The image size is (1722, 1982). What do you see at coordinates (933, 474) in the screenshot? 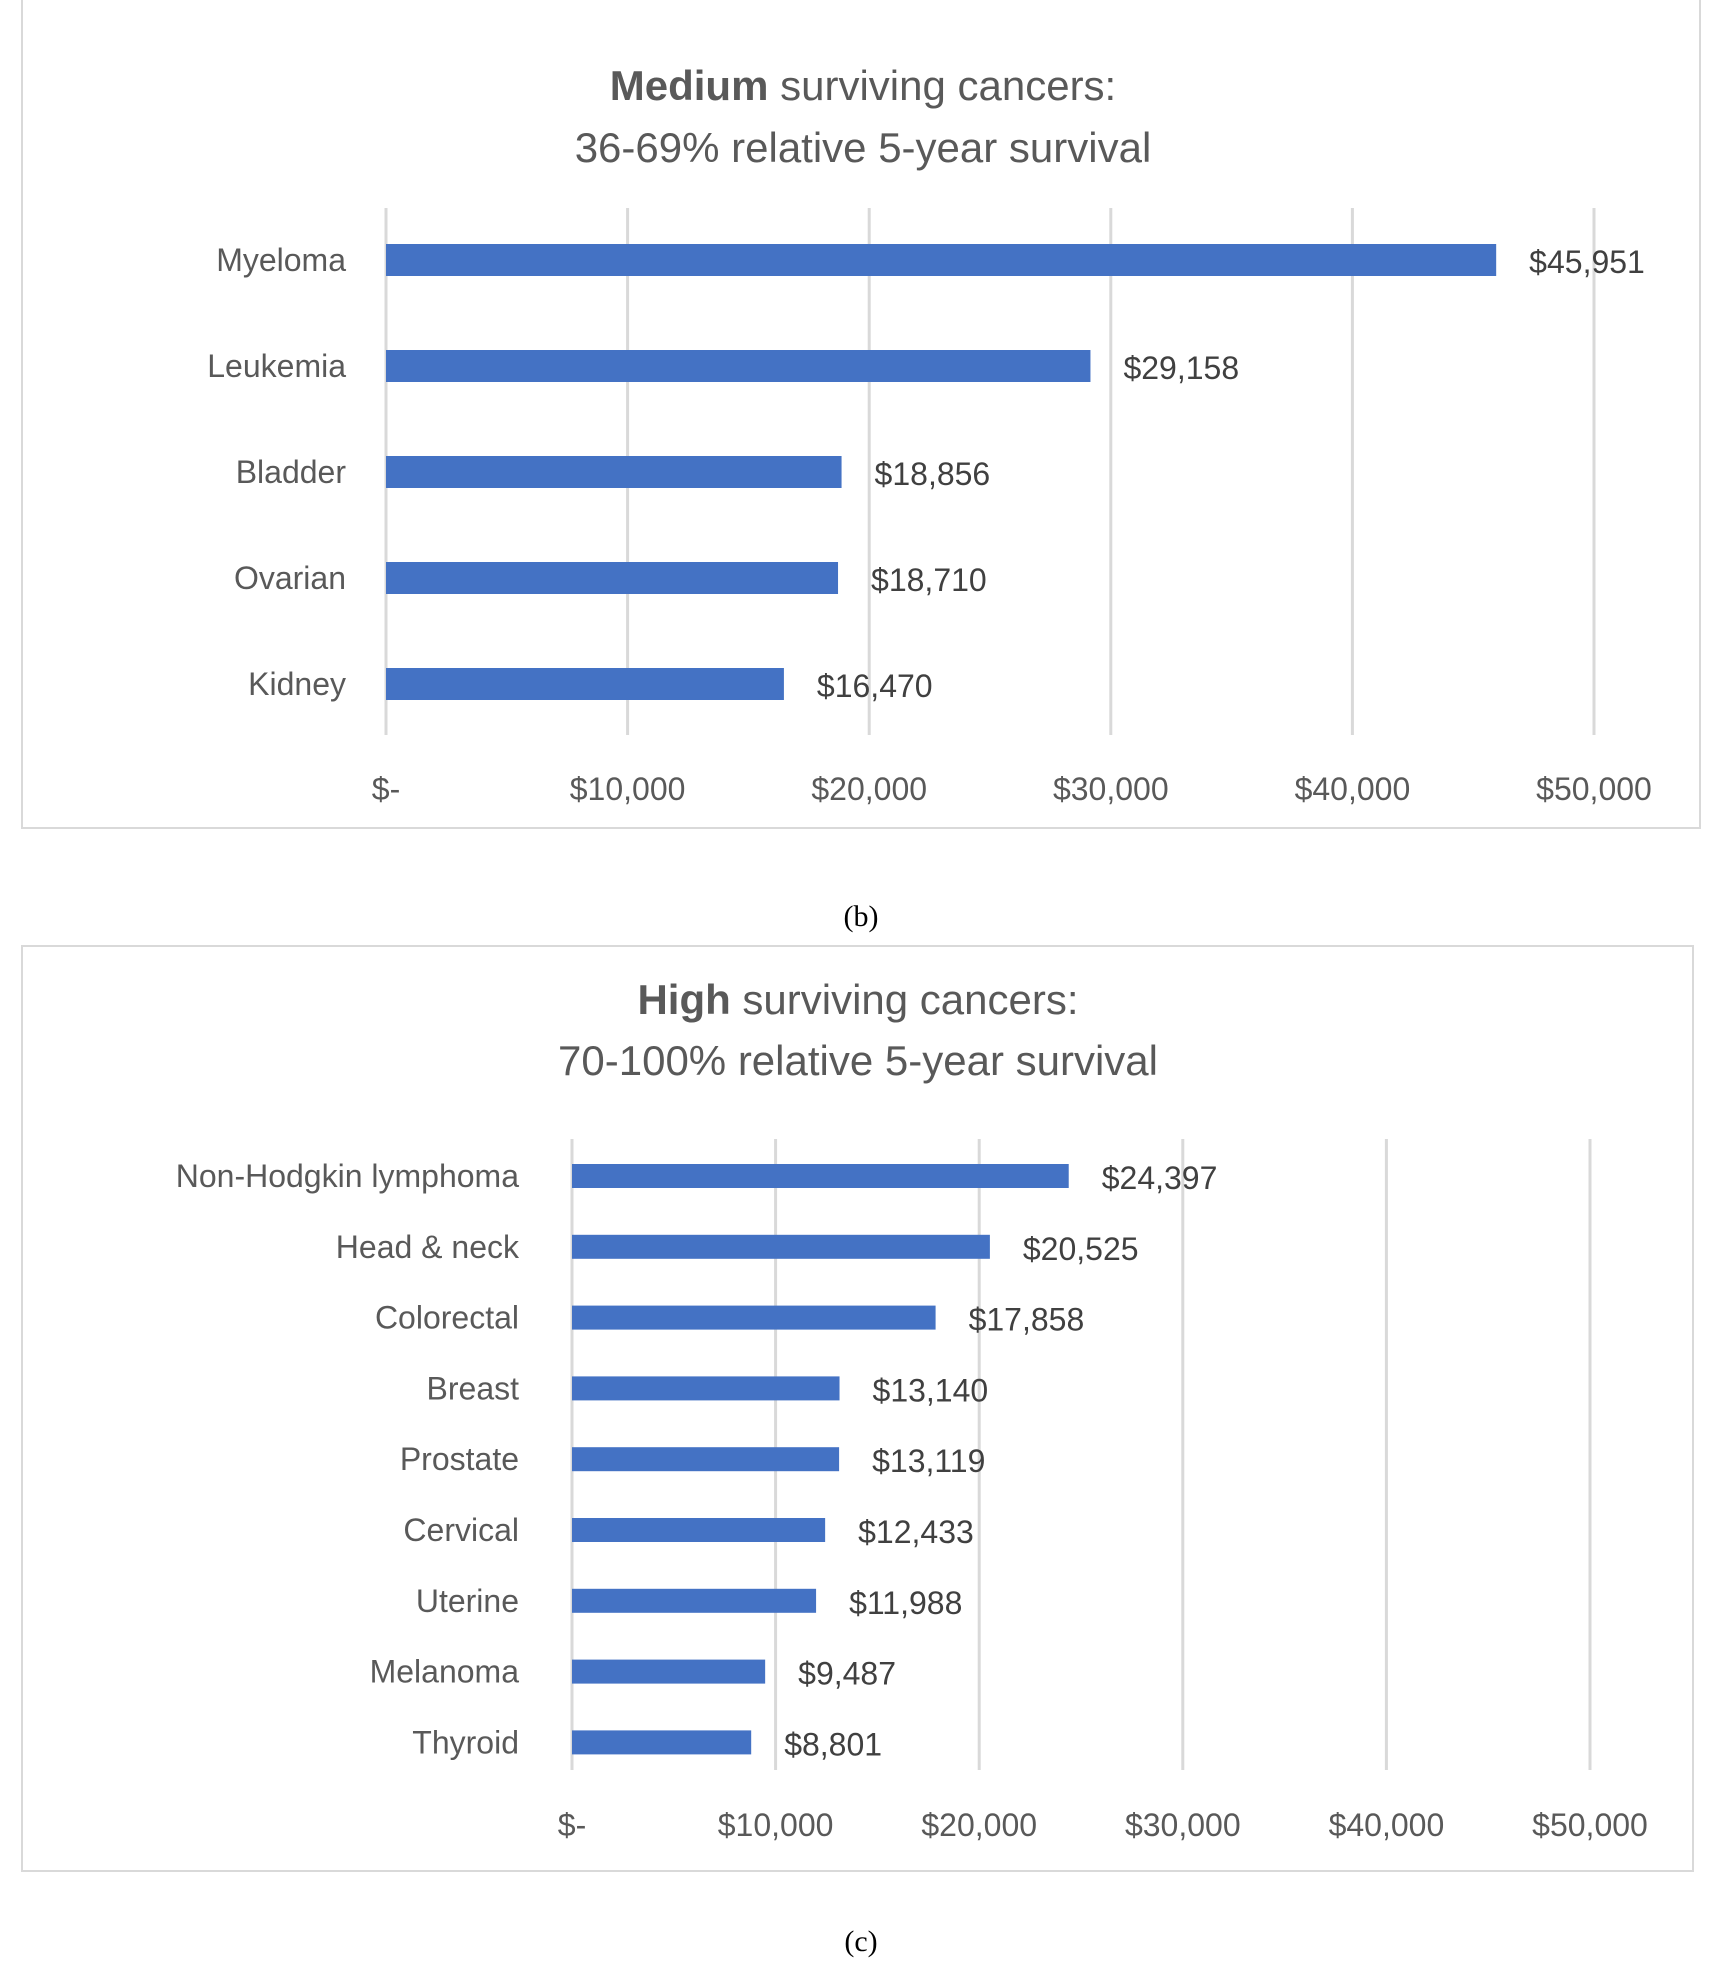
I see `medium-data-label: $18,856` at bounding box center [933, 474].